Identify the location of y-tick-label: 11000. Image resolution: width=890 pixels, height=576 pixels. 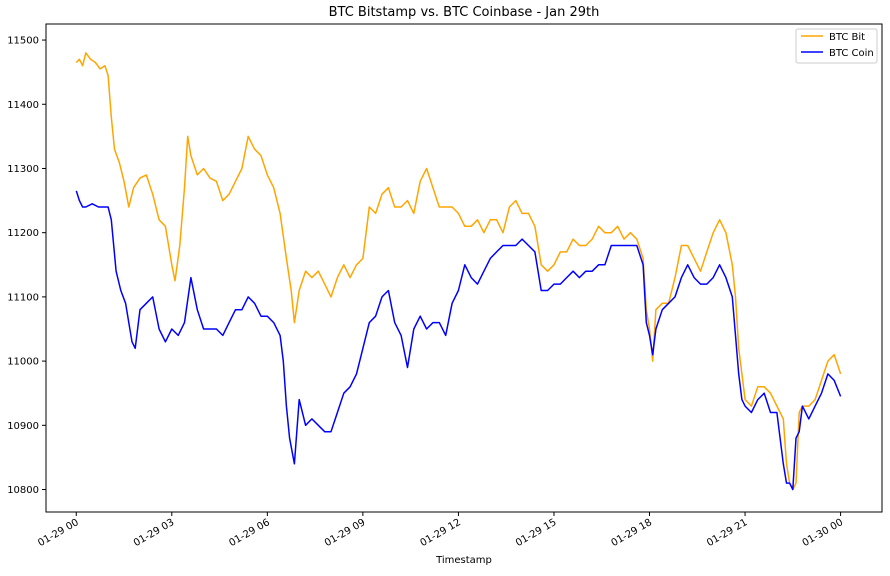
(23, 362).